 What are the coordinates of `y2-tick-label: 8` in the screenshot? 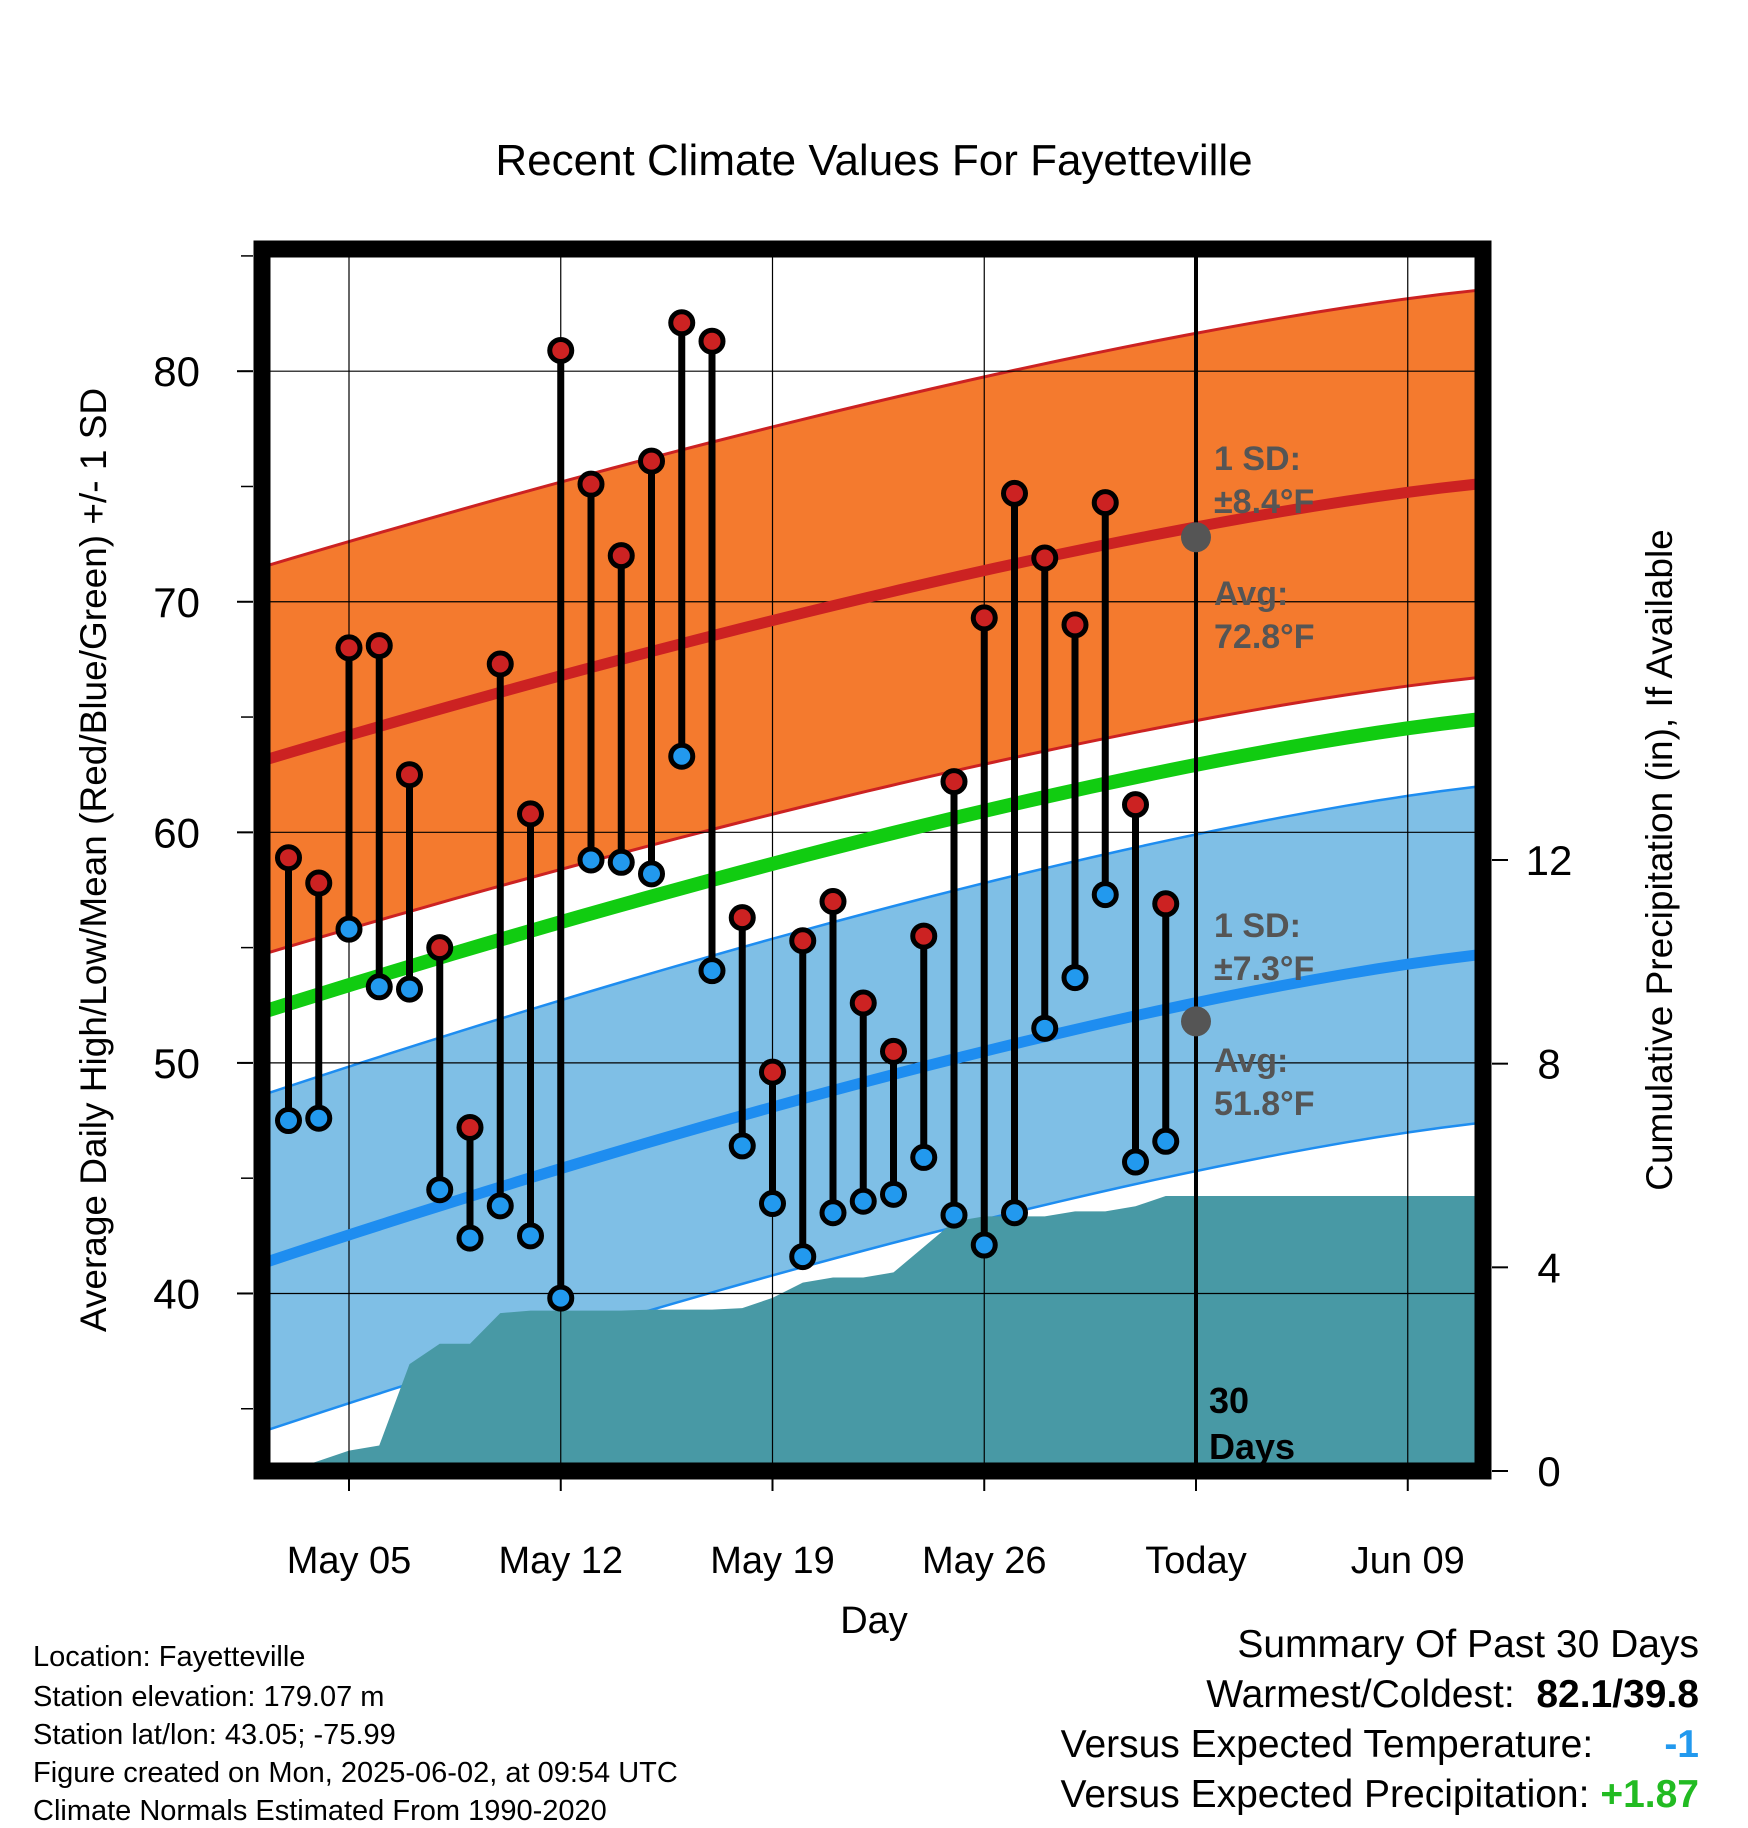 It's located at (1548, 1064).